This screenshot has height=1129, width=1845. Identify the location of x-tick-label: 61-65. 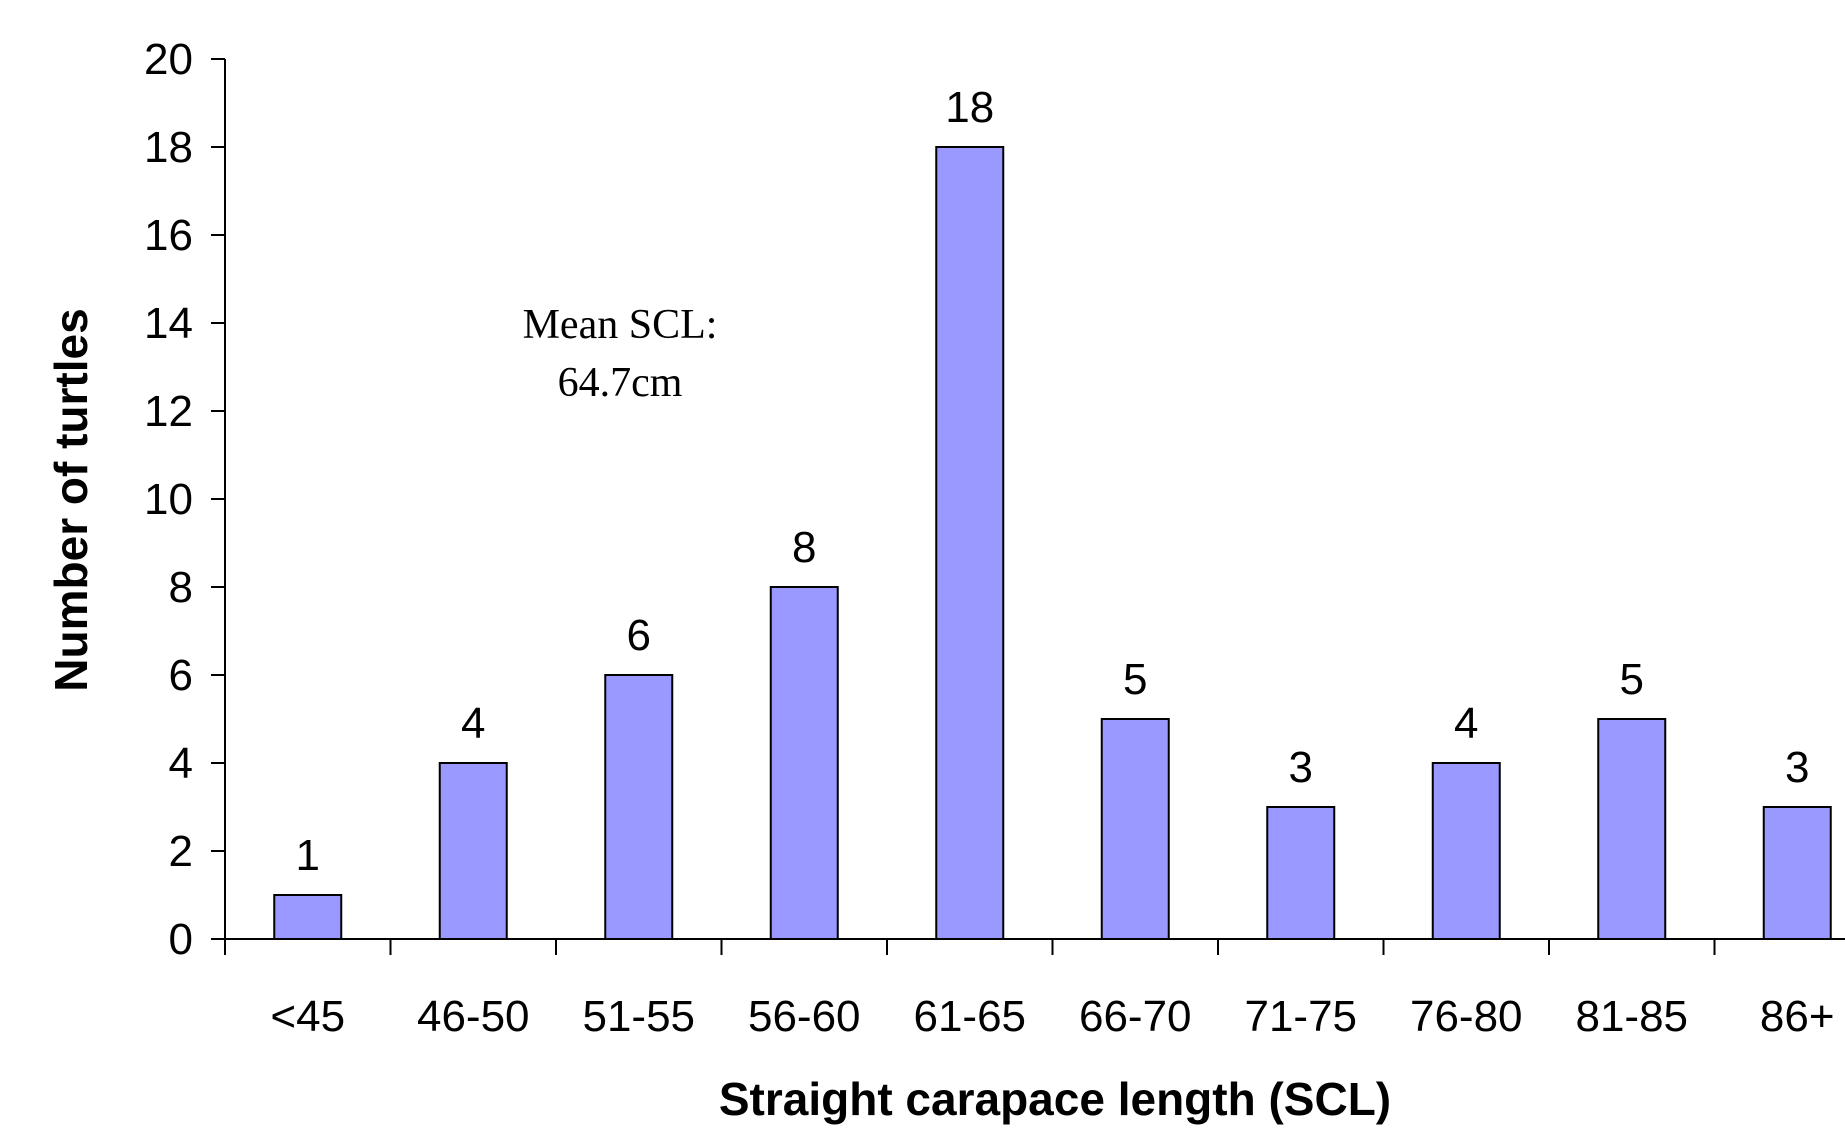
(969, 1016).